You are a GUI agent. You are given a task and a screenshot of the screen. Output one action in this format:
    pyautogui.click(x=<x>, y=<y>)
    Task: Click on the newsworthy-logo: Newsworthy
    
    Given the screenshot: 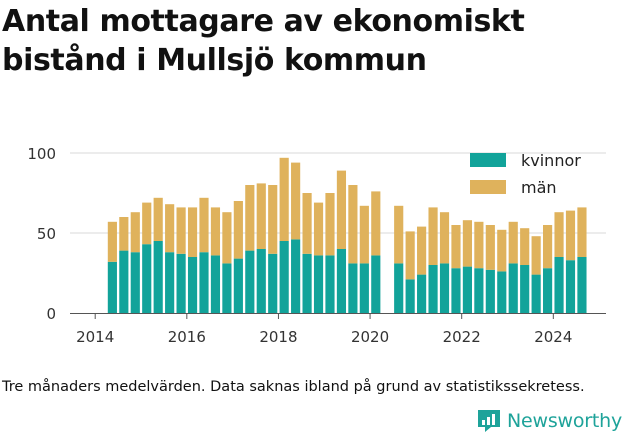 What is the action you would take?
    pyautogui.click(x=549, y=421)
    